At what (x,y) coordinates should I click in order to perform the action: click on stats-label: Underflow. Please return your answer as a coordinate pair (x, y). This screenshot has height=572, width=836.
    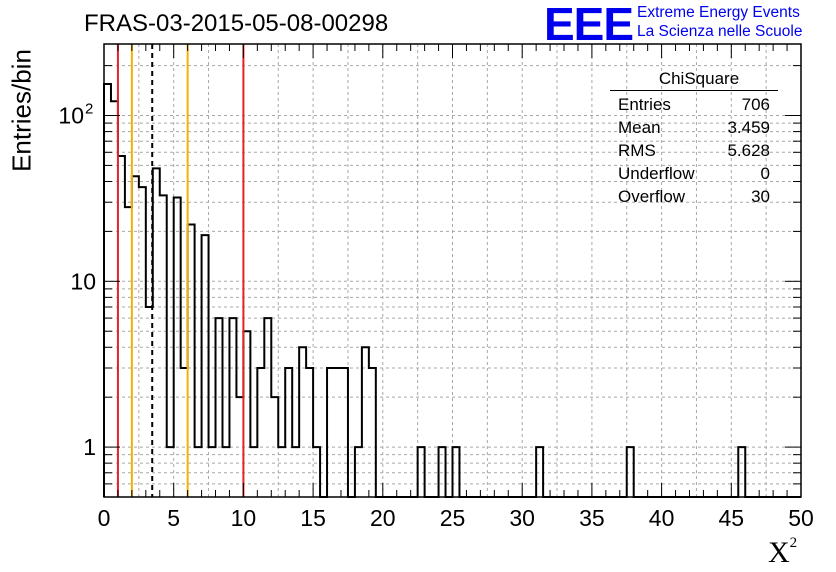
    Looking at the image, I should click on (656, 173).